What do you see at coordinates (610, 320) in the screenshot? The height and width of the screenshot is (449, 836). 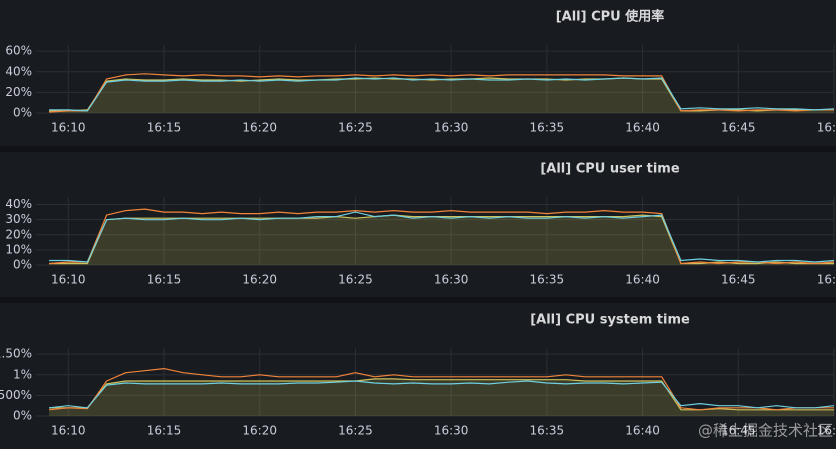 I see `chart-title: [All] CPU system time` at bounding box center [610, 320].